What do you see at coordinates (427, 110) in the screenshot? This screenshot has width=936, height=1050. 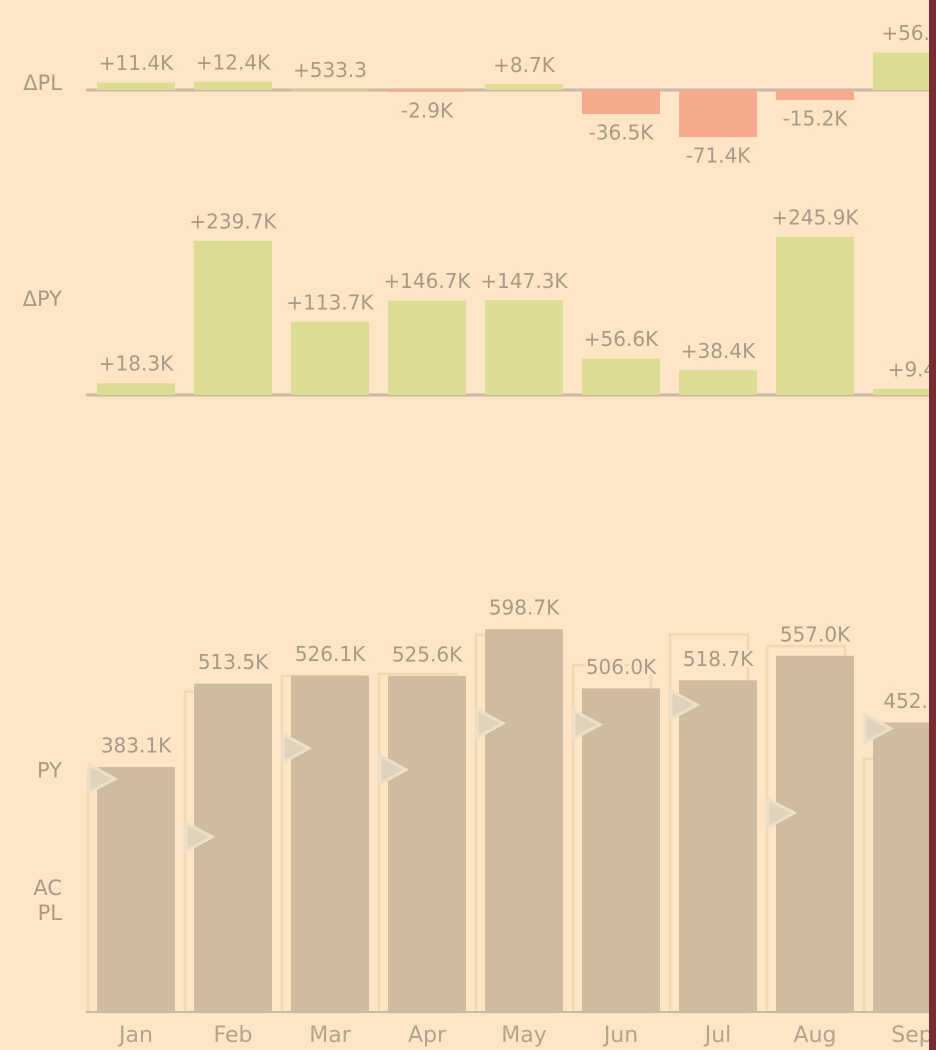 I see `value-label: -2.9K` at bounding box center [427, 110].